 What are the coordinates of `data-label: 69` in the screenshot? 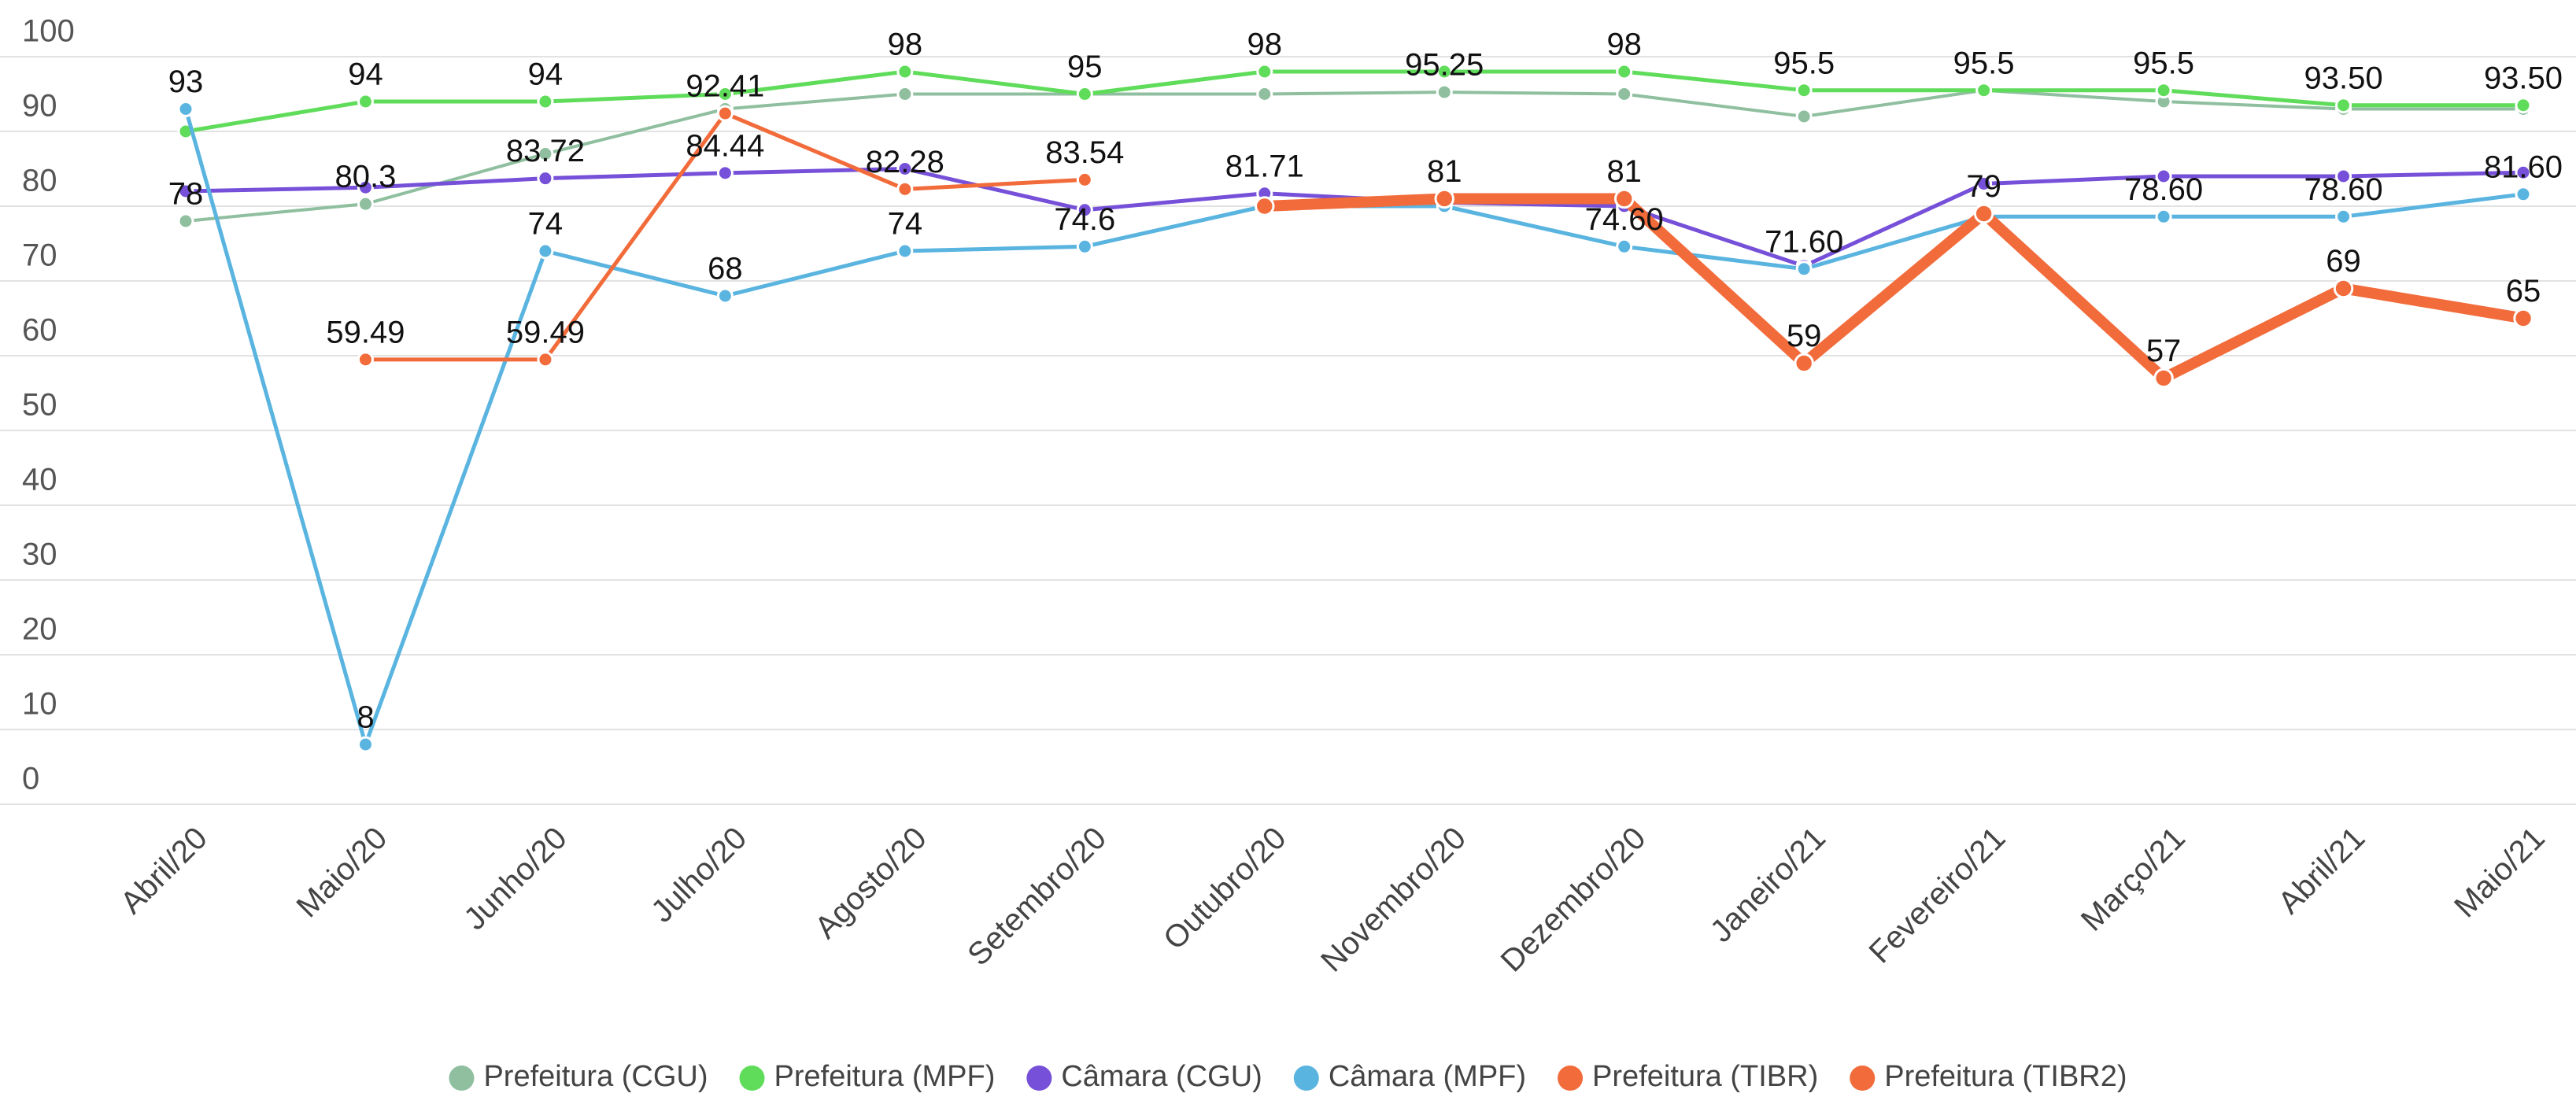 It's located at (2343, 262).